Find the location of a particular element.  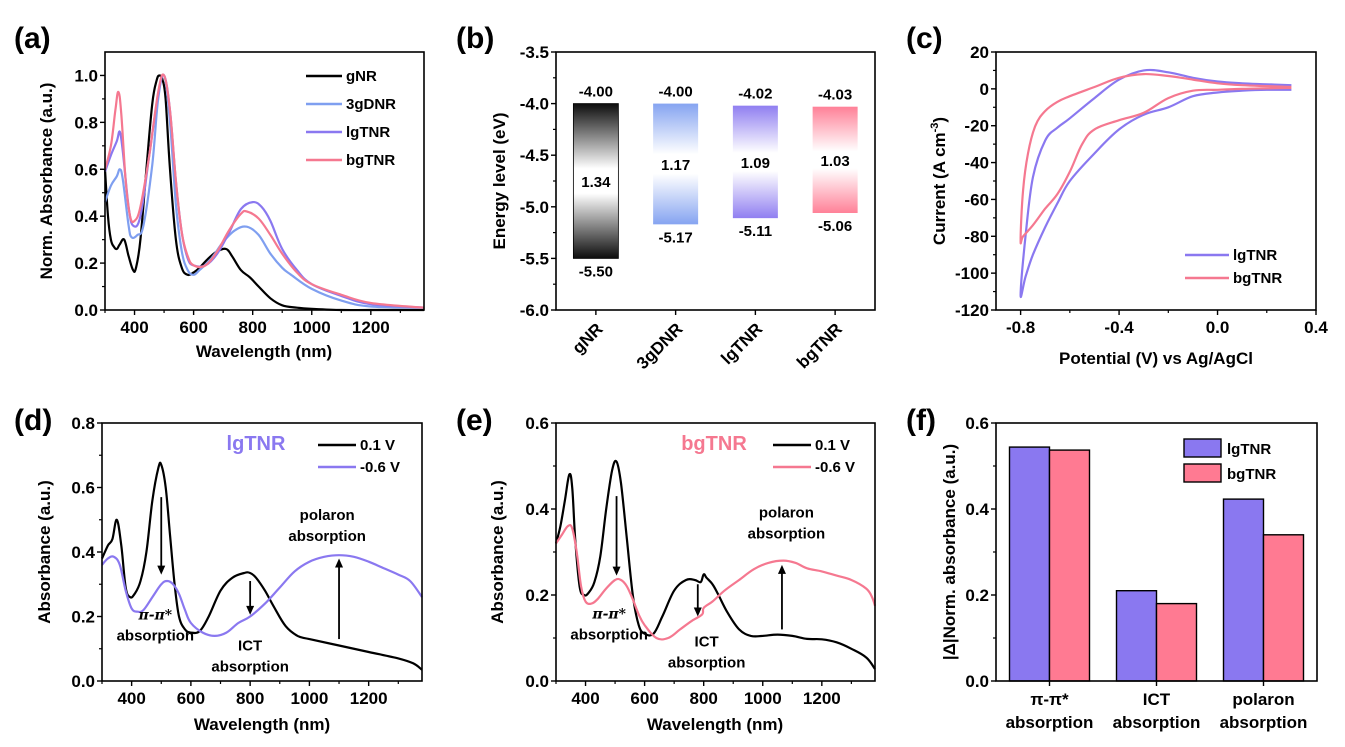

annotation-bottom-d: absorption is located at coordinates (156, 636).